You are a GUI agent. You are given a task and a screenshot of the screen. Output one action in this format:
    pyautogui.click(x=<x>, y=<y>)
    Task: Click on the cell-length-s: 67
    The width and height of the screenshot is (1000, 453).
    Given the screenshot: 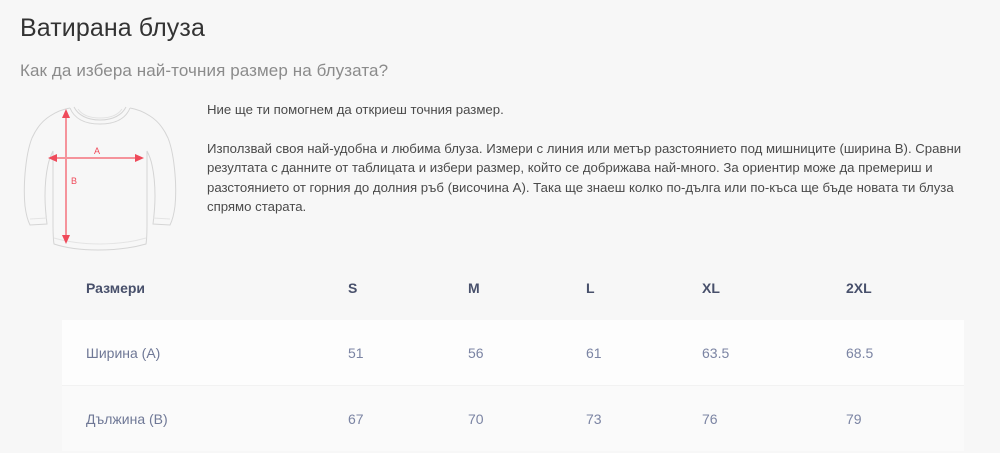 What is the action you would take?
    pyautogui.click(x=408, y=418)
    